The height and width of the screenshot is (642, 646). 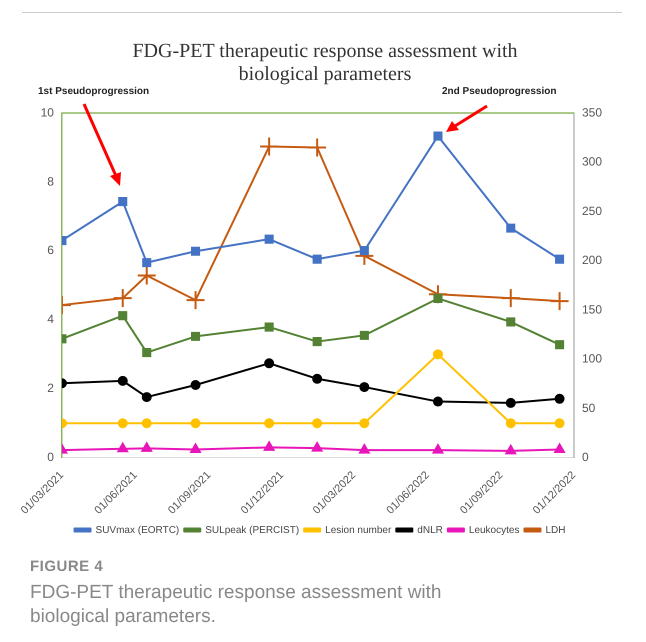 What do you see at coordinates (499, 91) in the screenshot?
I see `text: 2nd Pseudoprogression` at bounding box center [499, 91].